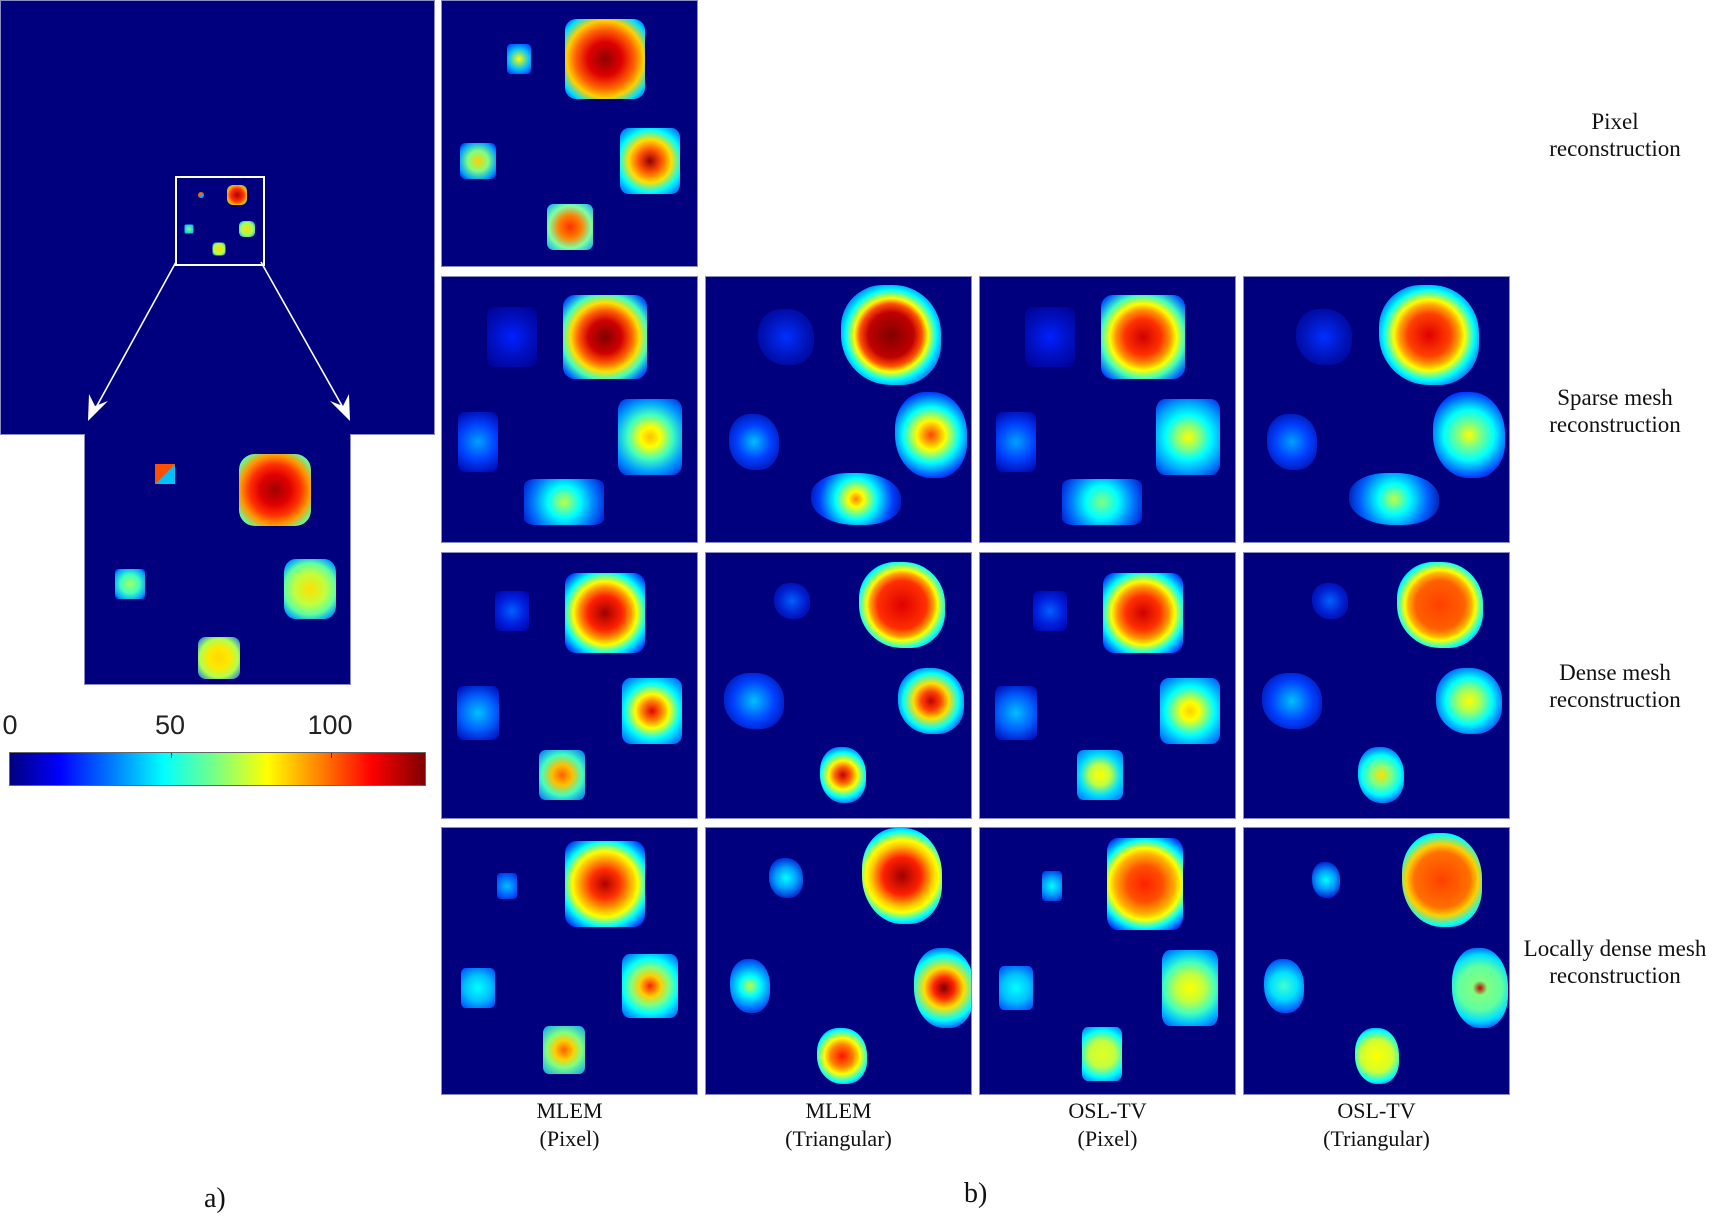 This screenshot has height=1218, width=1715. Describe the element at coordinates (1615, 686) in the screenshot. I see `row-label-dense-mesh: Dense mesh reconstruction` at that location.